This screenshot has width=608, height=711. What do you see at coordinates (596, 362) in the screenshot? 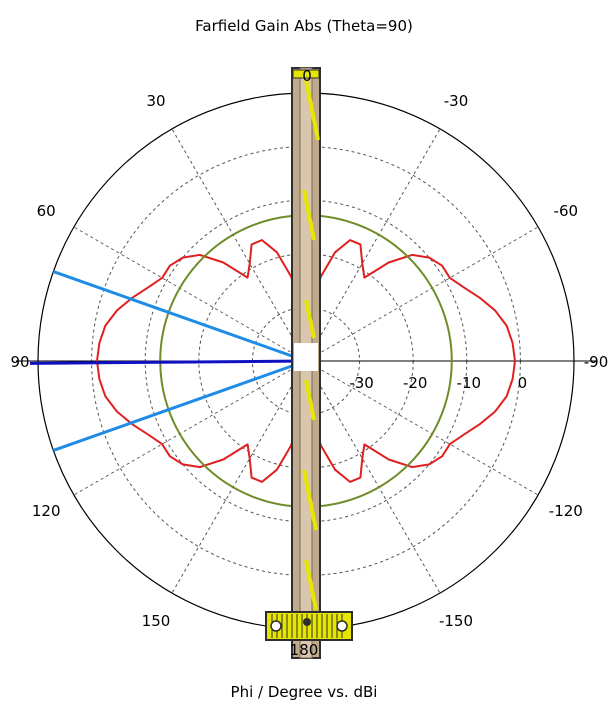
I see `angle-tick-label: -90` at bounding box center [596, 362].